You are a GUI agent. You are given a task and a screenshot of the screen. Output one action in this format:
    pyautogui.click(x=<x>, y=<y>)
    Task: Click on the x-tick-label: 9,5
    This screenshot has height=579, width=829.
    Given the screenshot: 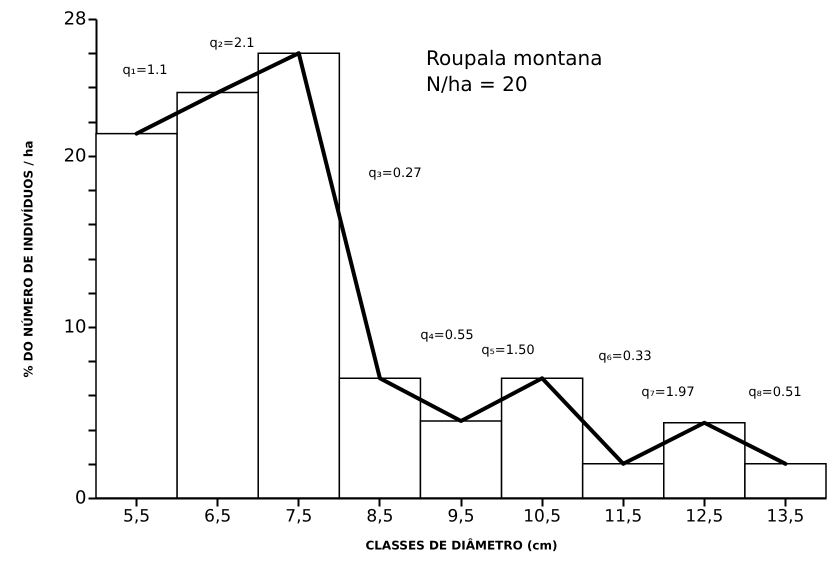 What is the action you would take?
    pyautogui.click(x=461, y=516)
    